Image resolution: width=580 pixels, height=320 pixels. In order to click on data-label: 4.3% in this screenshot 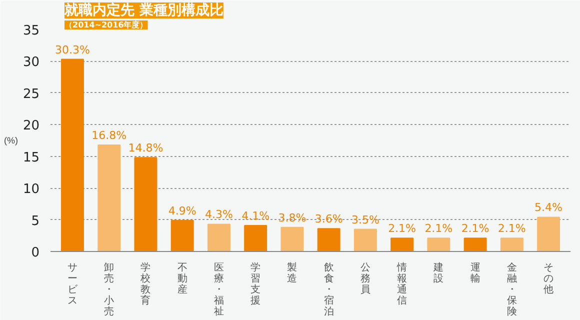, I will do `click(218, 215)`.